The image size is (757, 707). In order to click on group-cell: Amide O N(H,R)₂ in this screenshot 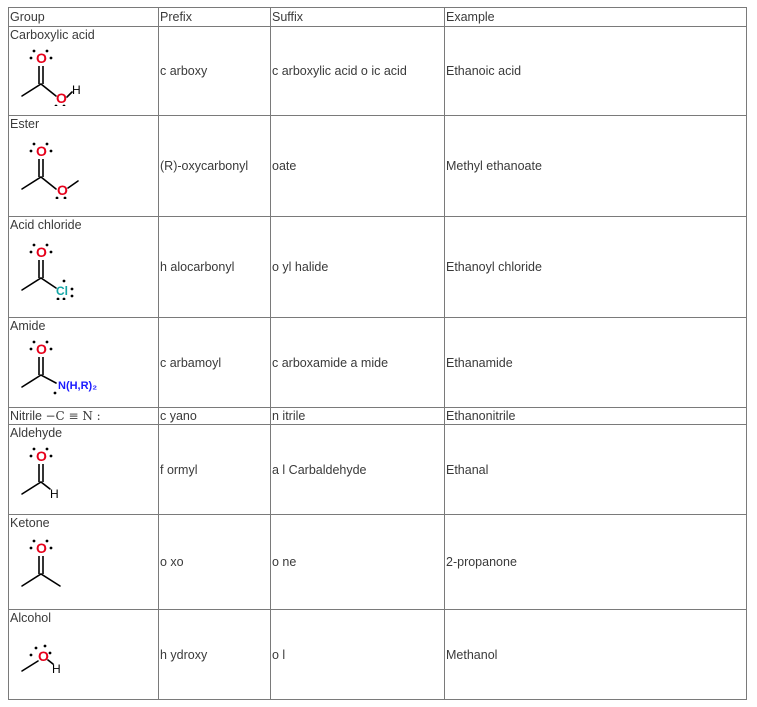, I will do `click(83, 362)`.